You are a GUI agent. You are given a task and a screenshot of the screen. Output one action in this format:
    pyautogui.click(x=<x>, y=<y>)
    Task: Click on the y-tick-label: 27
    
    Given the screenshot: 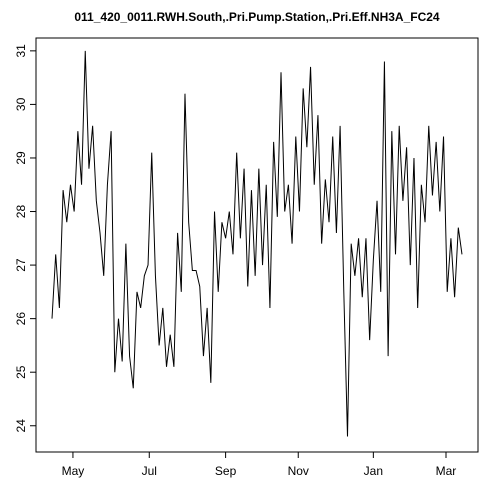 What is the action you would take?
    pyautogui.click(x=21, y=265)
    